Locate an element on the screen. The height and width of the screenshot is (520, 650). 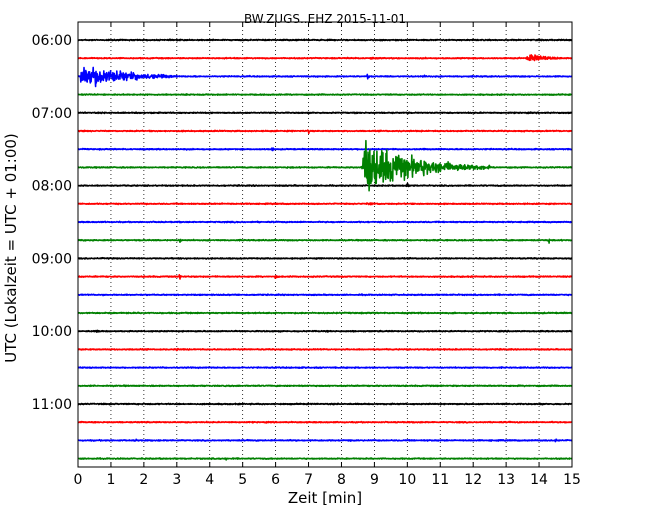
y-tick-label: 07:00 is located at coordinates (52, 114).